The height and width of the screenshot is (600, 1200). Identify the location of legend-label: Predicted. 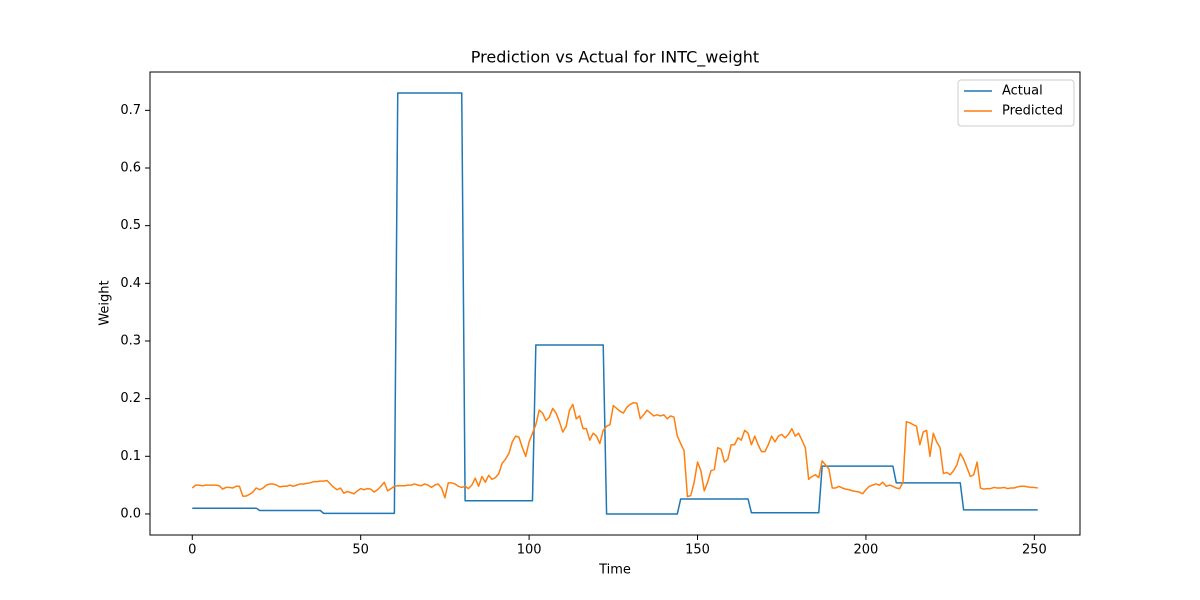
(1032, 111).